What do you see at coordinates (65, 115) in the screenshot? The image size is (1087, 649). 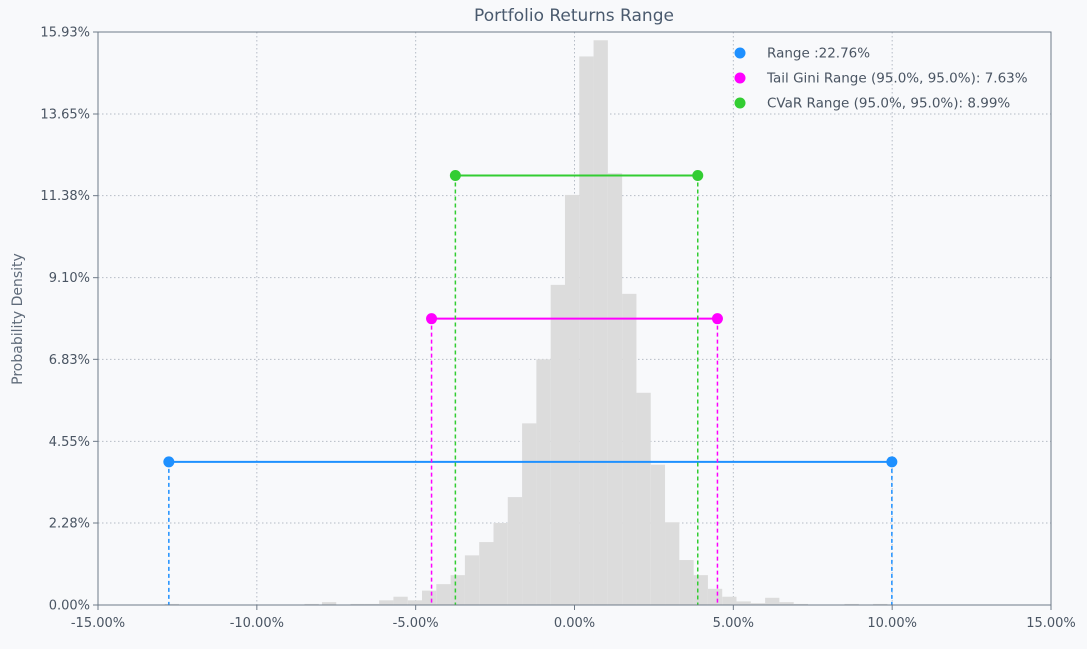 I see `y-tick-label: 13.65%` at bounding box center [65, 115].